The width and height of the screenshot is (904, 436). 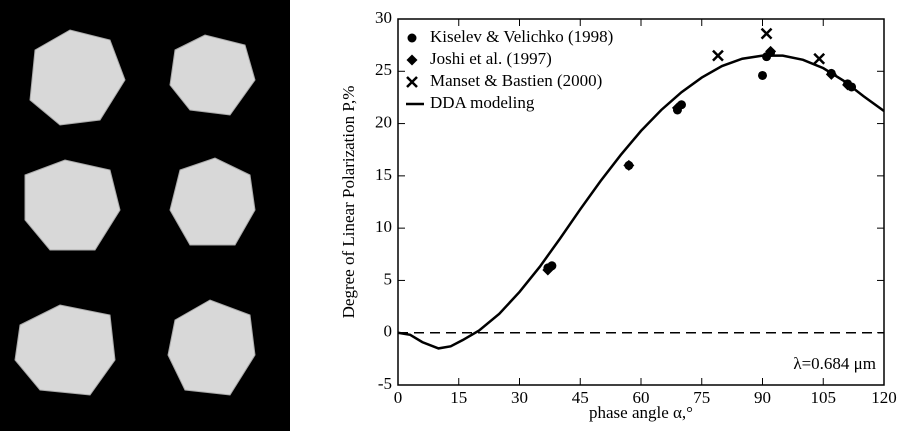 I want to click on x-tick-label: 30, so click(x=519, y=397).